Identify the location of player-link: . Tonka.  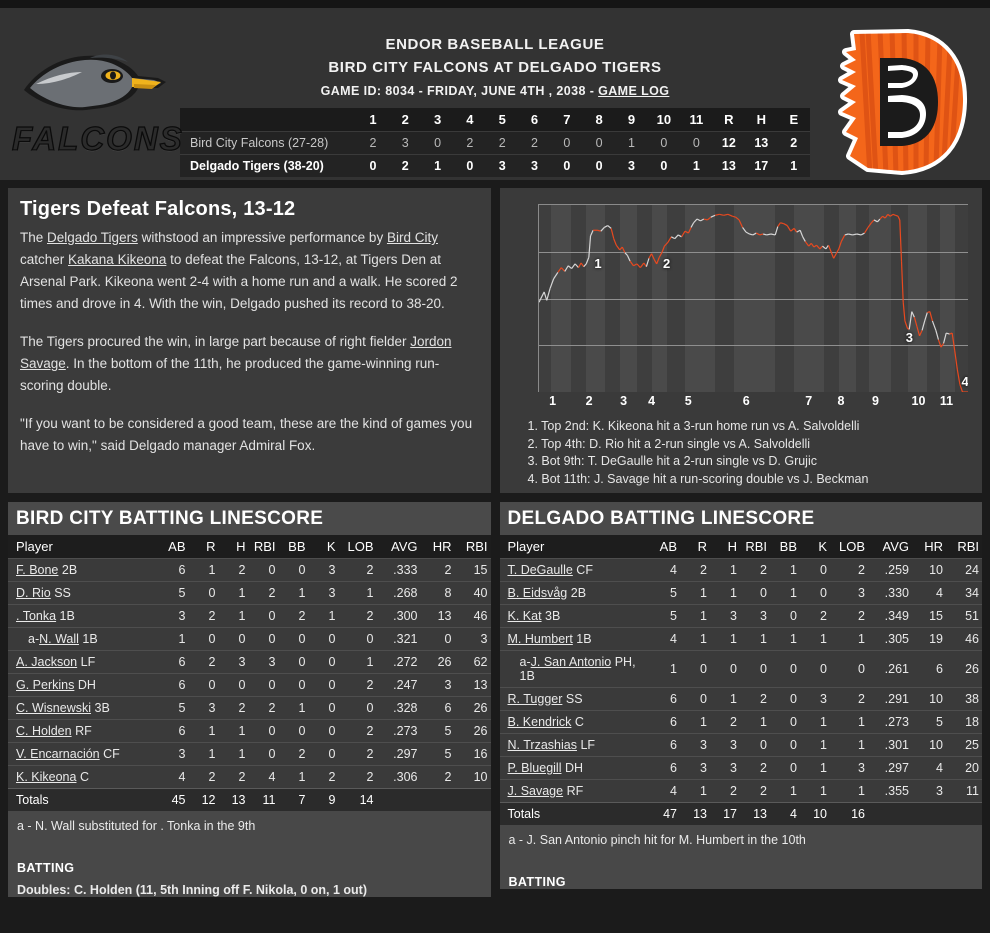
(36, 616).